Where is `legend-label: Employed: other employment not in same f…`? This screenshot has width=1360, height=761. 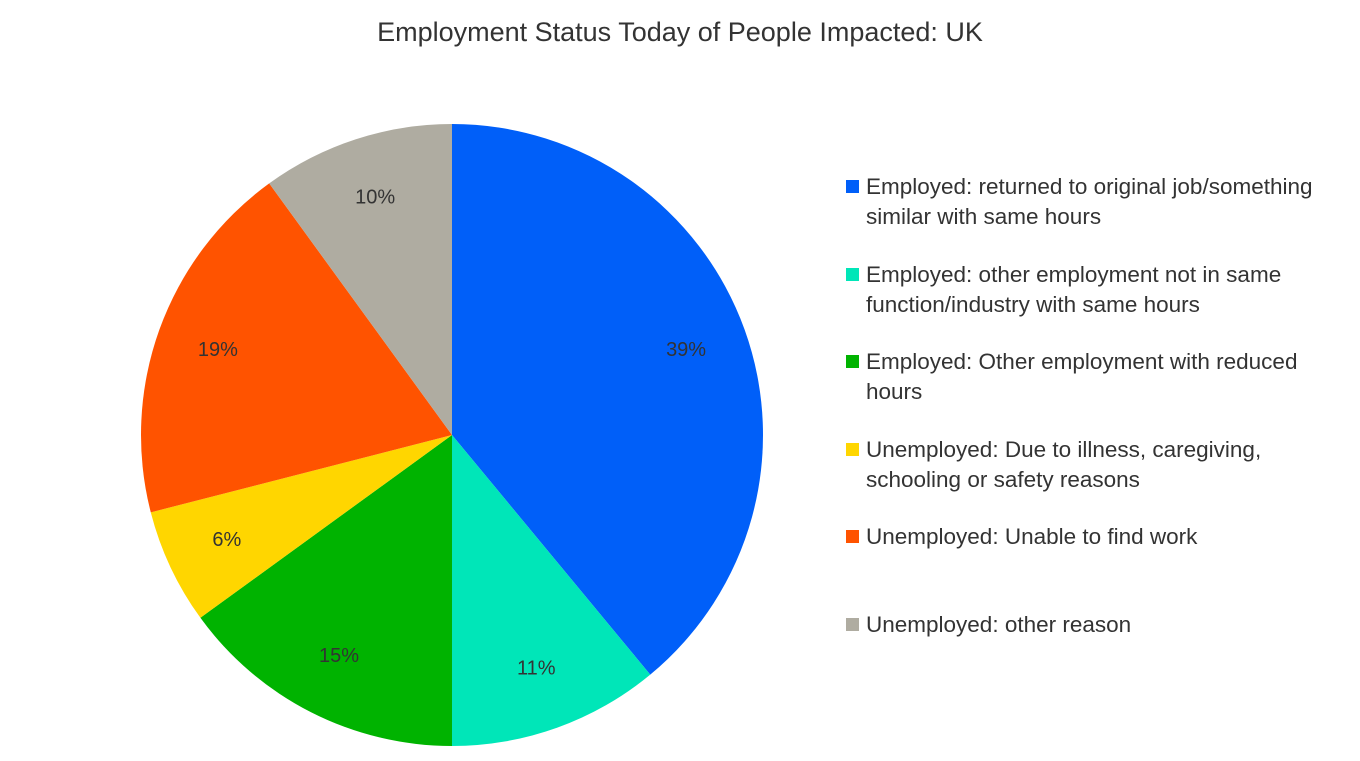
legend-label: Employed: other employment not in same f… is located at coordinates (1074, 289).